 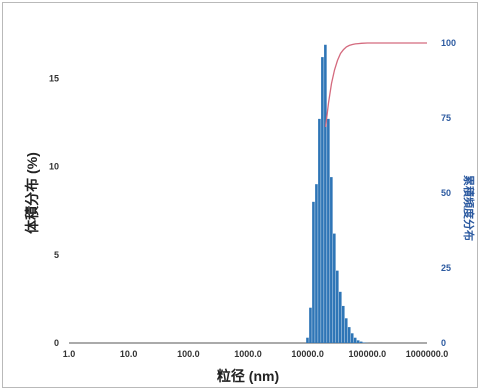 What do you see at coordinates (469, 208) in the screenshot?
I see `y2-axis-label: 累積頻度分布` at bounding box center [469, 208].